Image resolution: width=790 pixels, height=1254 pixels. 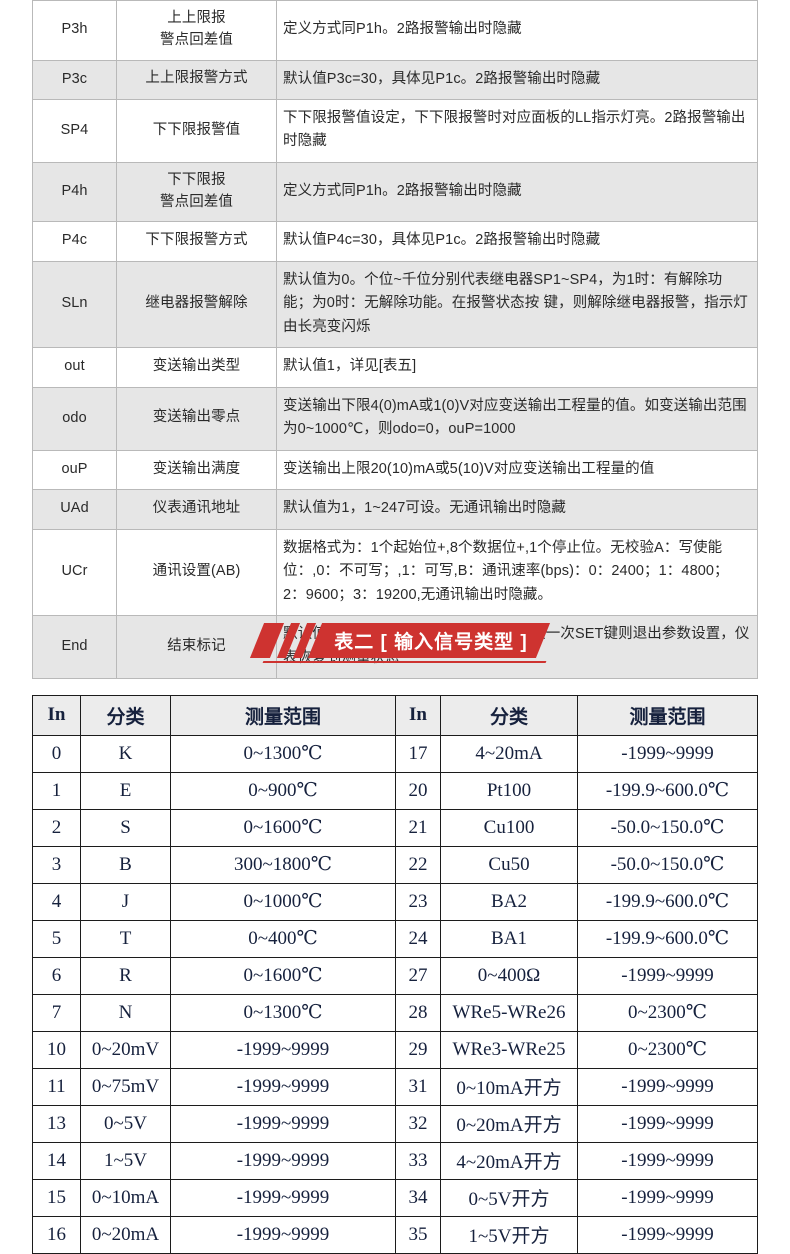 I want to click on table2-cell: 4~20mA开方, so click(x=509, y=1161).